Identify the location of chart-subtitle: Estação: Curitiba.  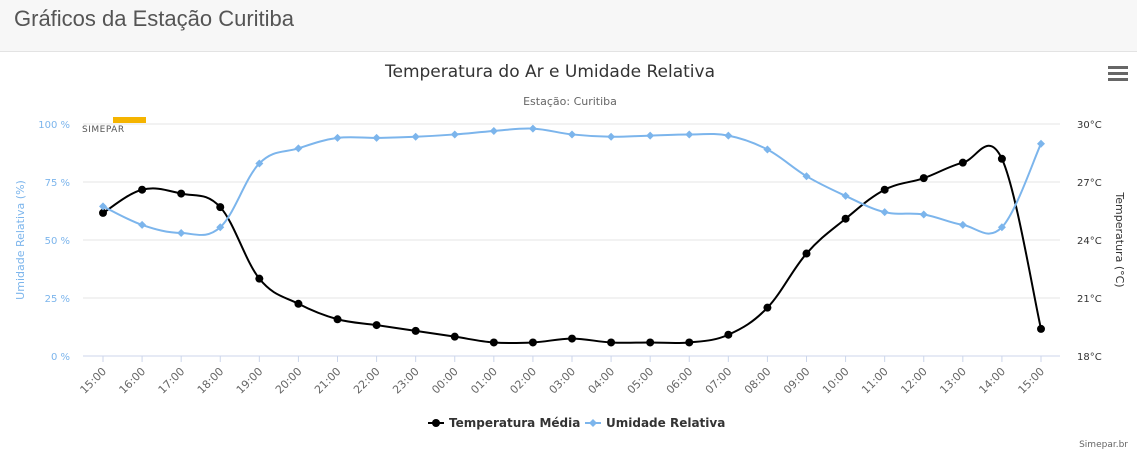
(570, 101).